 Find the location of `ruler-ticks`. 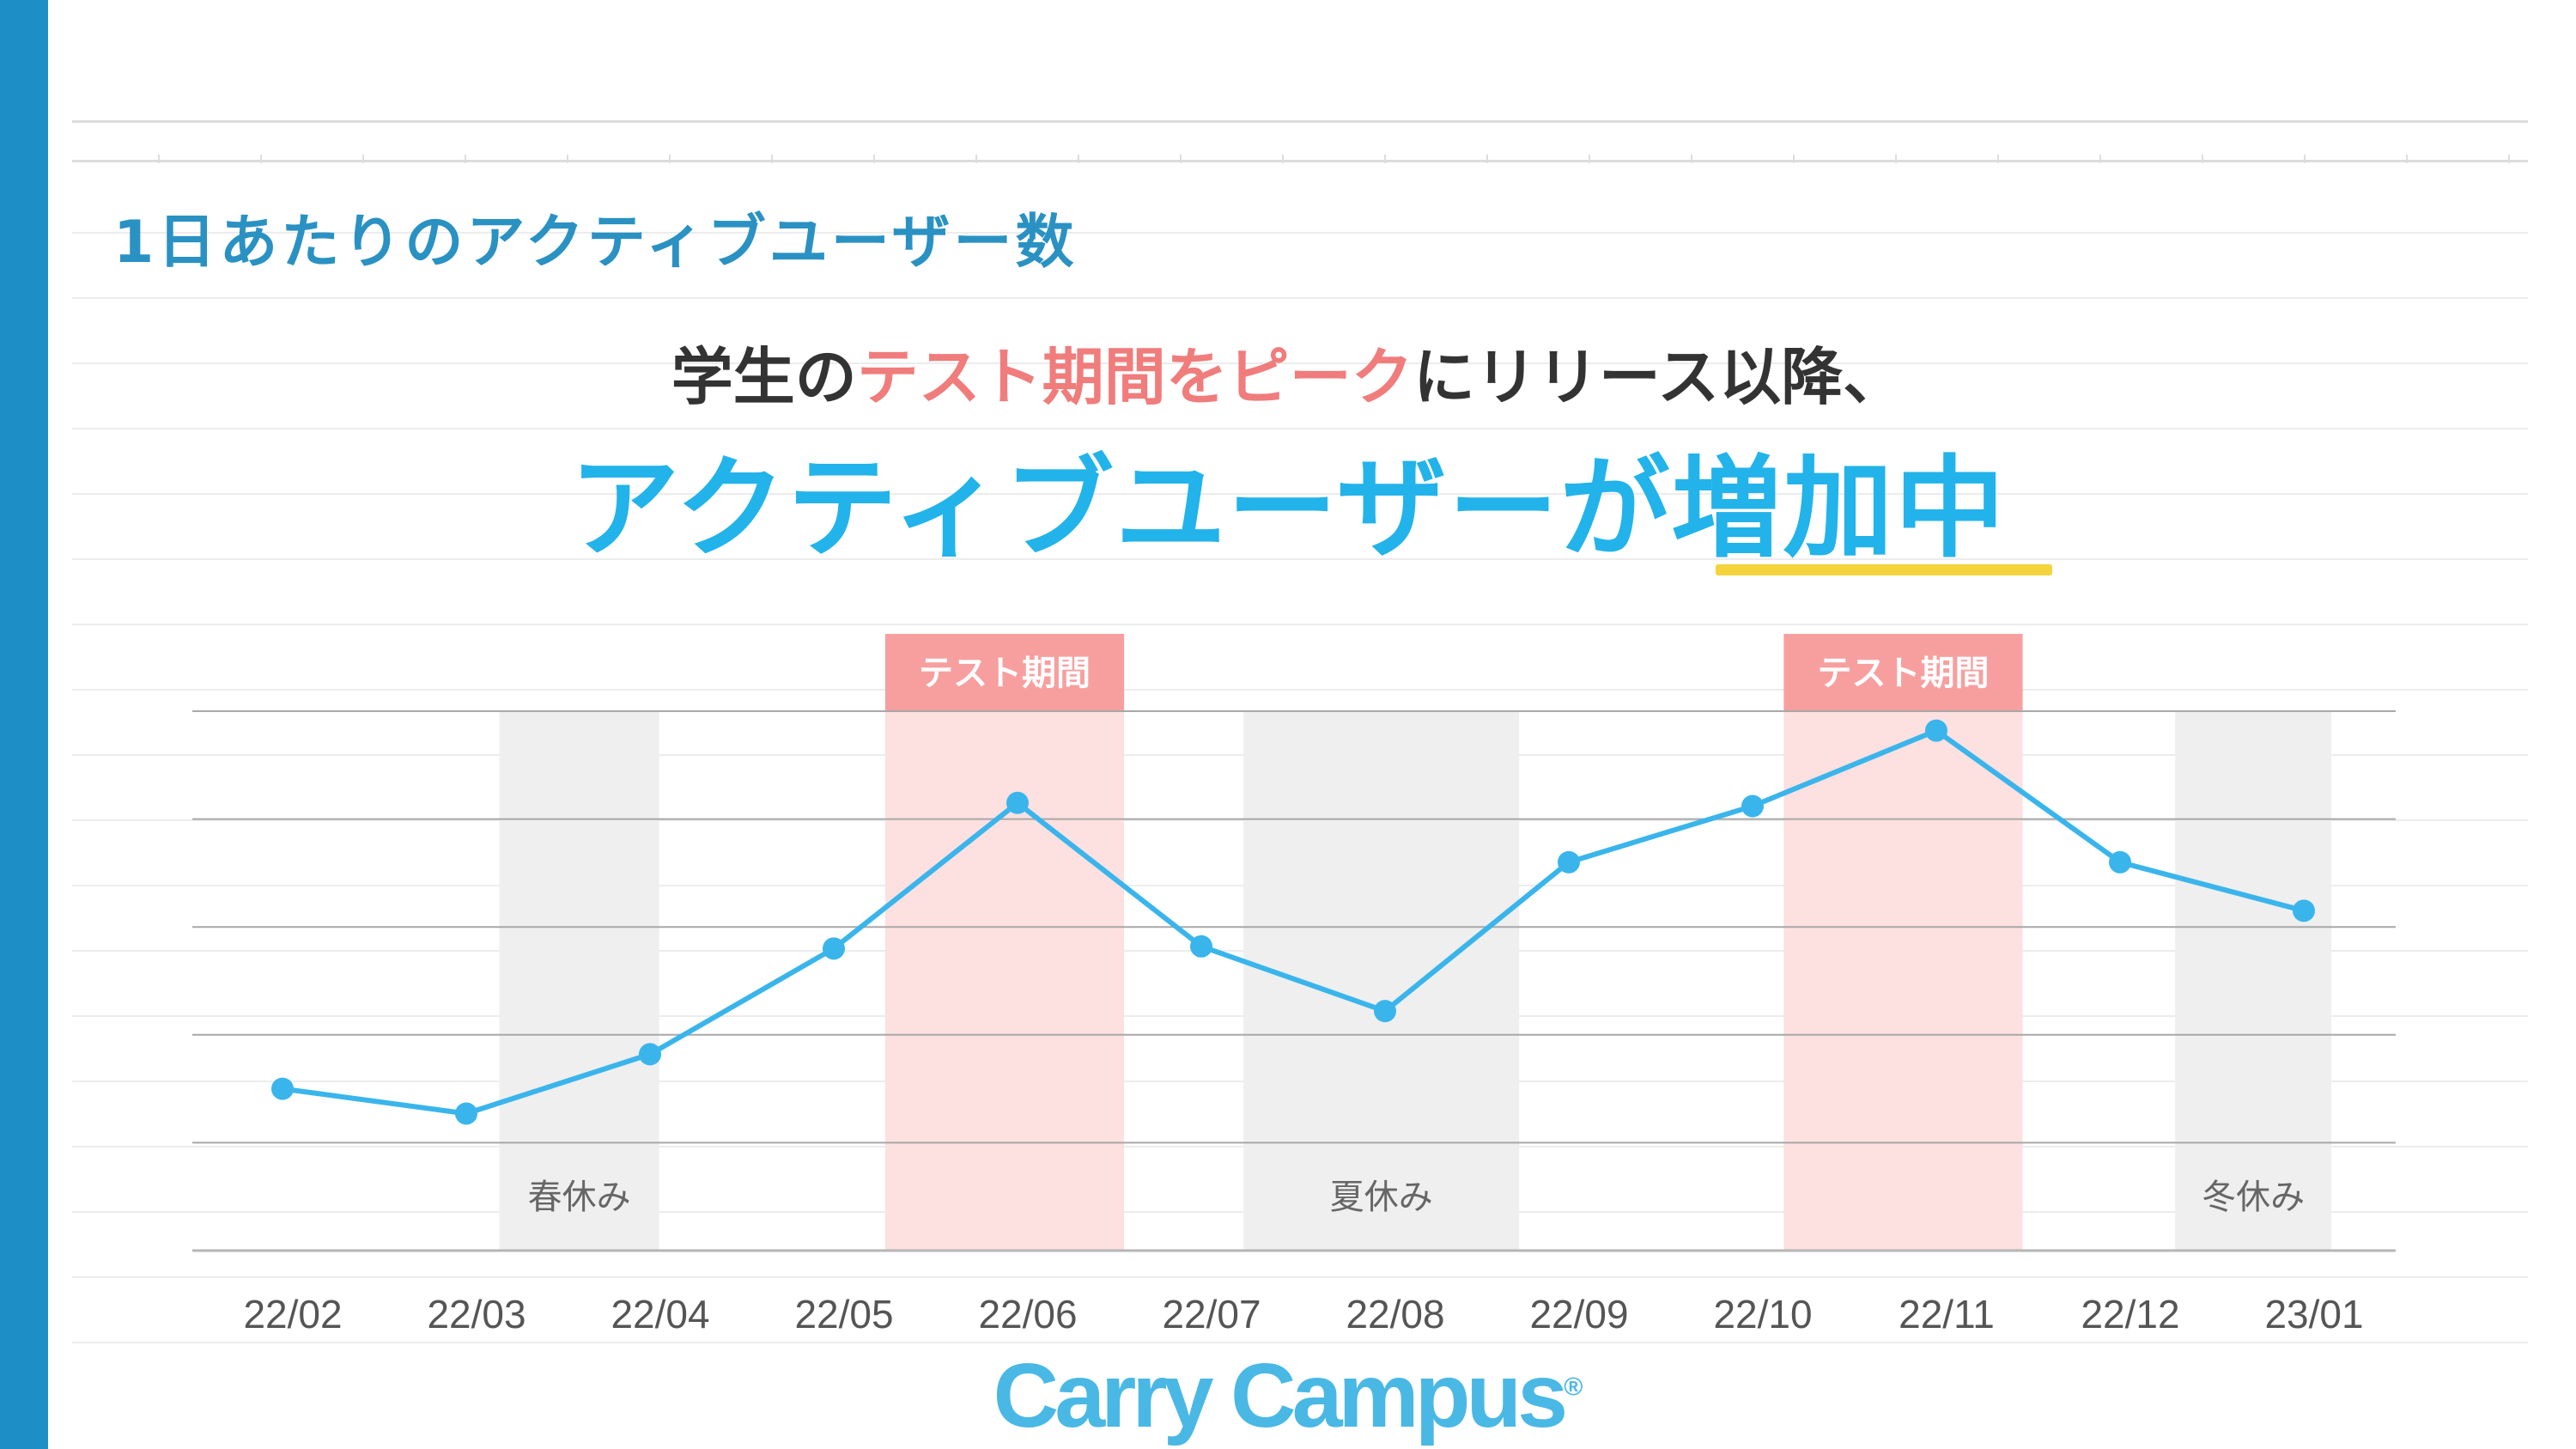

ruler-ticks is located at coordinates (1300, 160).